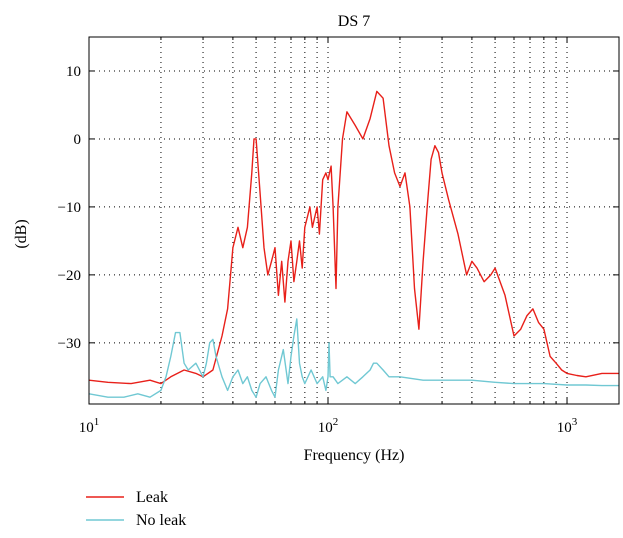 The width and height of the screenshot is (623, 538). Describe the element at coordinates (73, 72) in the screenshot. I see `y-tick-label: 10` at that location.